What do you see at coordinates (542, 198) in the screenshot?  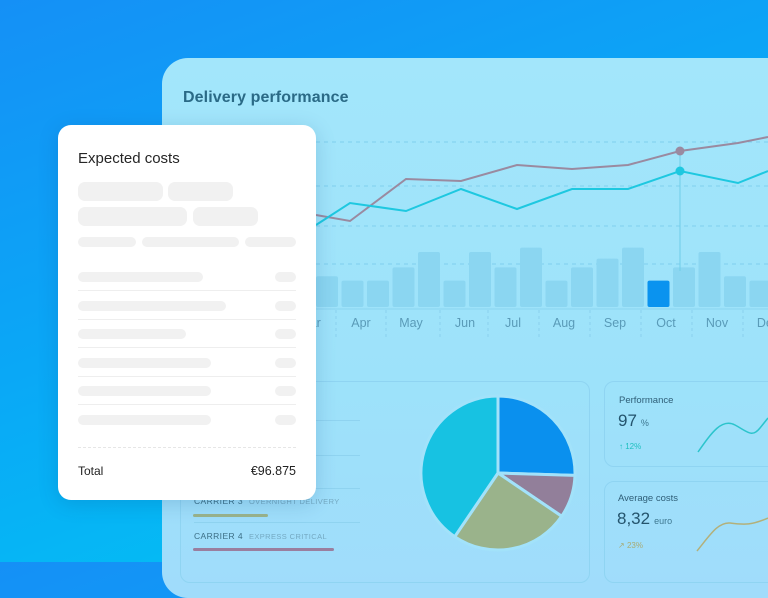 I see `series-line` at bounding box center [542, 198].